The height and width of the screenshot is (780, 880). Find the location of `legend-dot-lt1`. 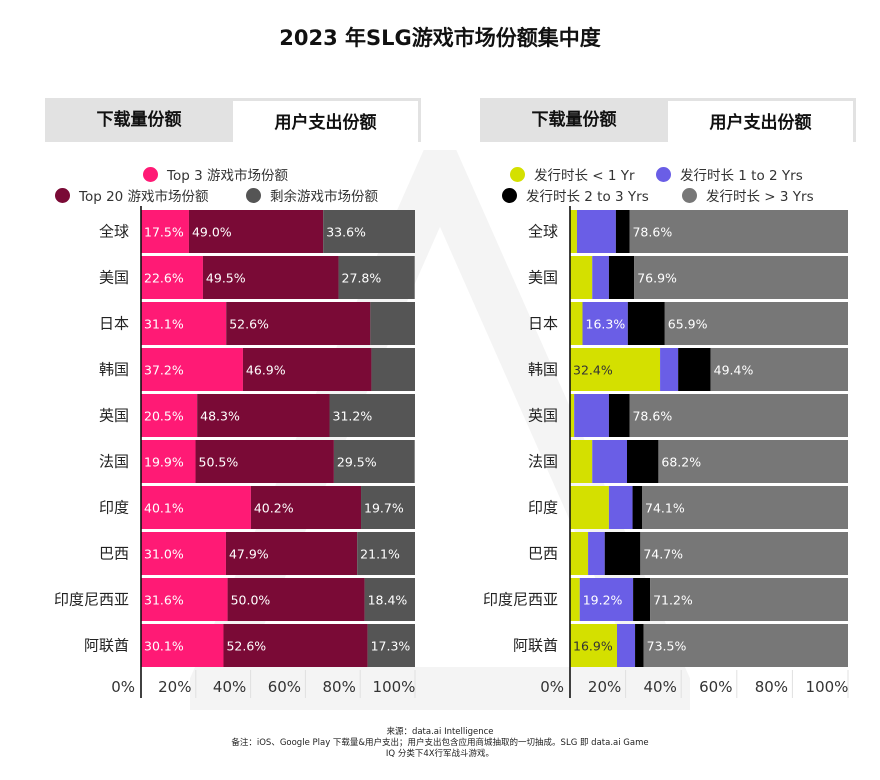

legend-dot-lt1 is located at coordinates (517, 174).